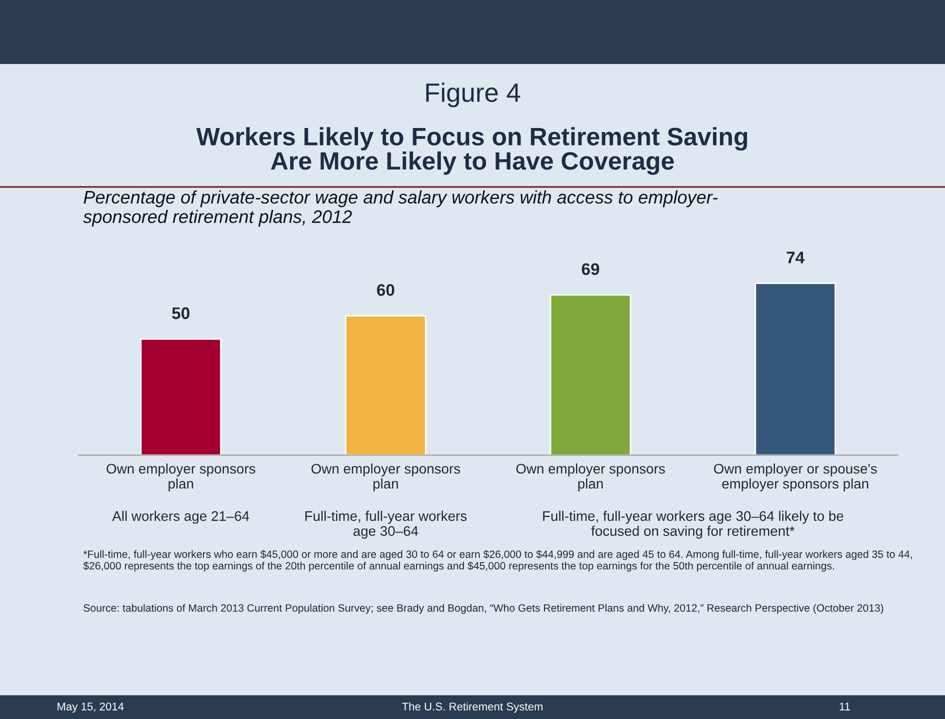 The image size is (945, 719). I want to click on data-label: 74, so click(795, 258).